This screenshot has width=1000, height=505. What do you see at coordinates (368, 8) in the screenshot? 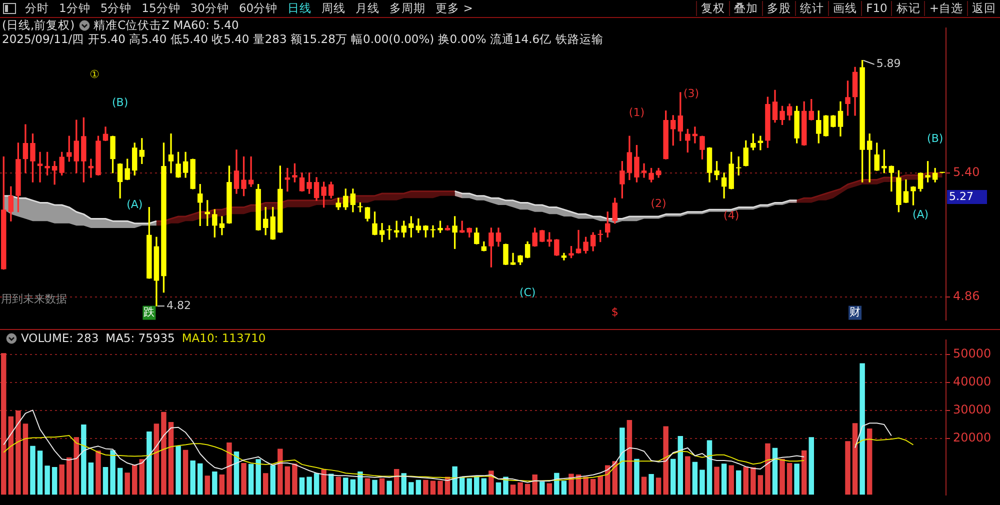
I see `text: 月线` at bounding box center [368, 8].